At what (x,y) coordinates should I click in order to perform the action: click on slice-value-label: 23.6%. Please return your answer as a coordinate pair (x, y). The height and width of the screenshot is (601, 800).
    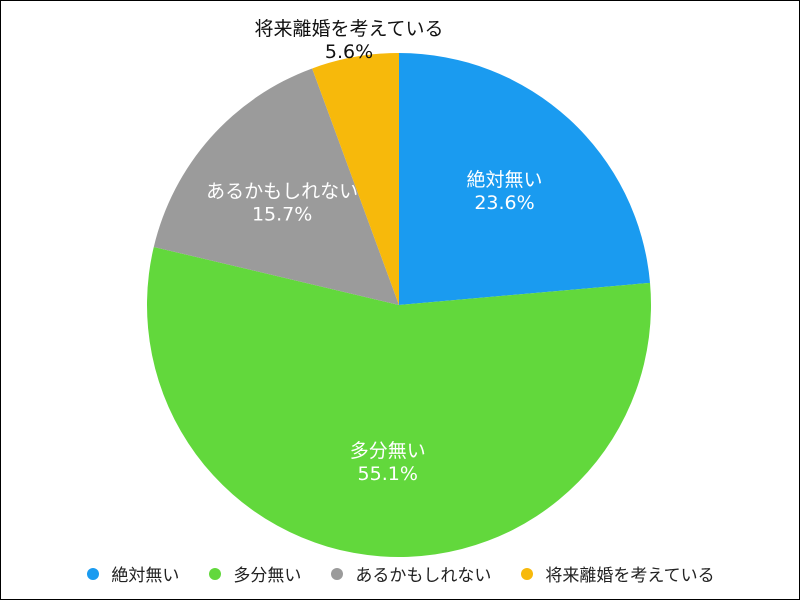
    Looking at the image, I should click on (504, 203).